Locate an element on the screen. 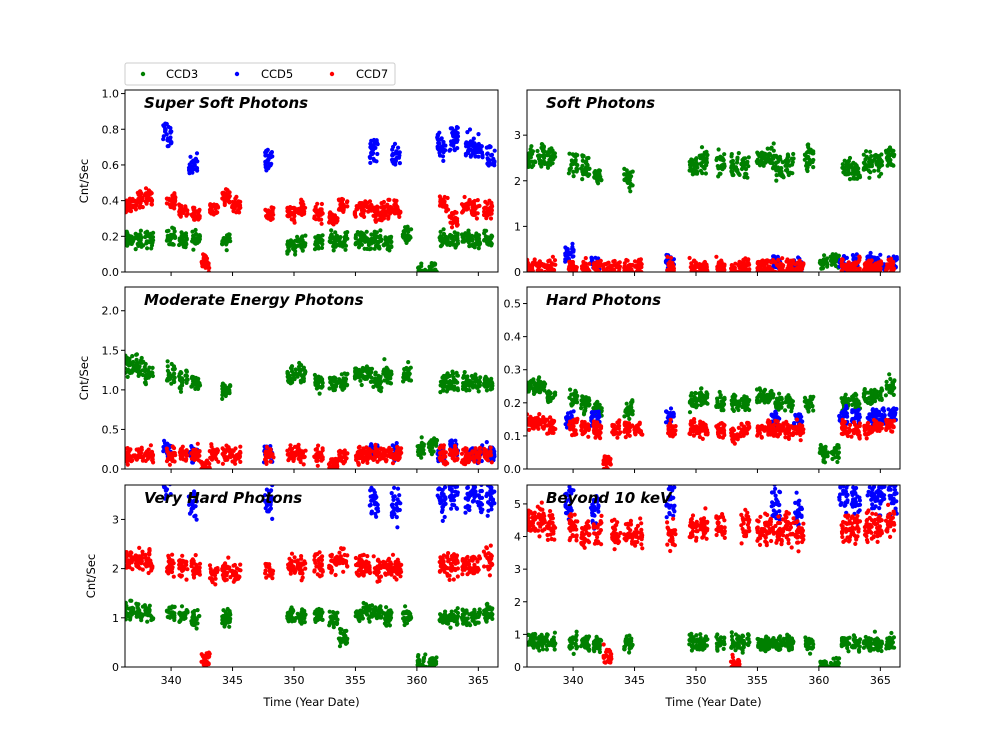 This screenshot has height=754, width=1000. y-axis-label: Cnt/Sec is located at coordinates (84, 181).